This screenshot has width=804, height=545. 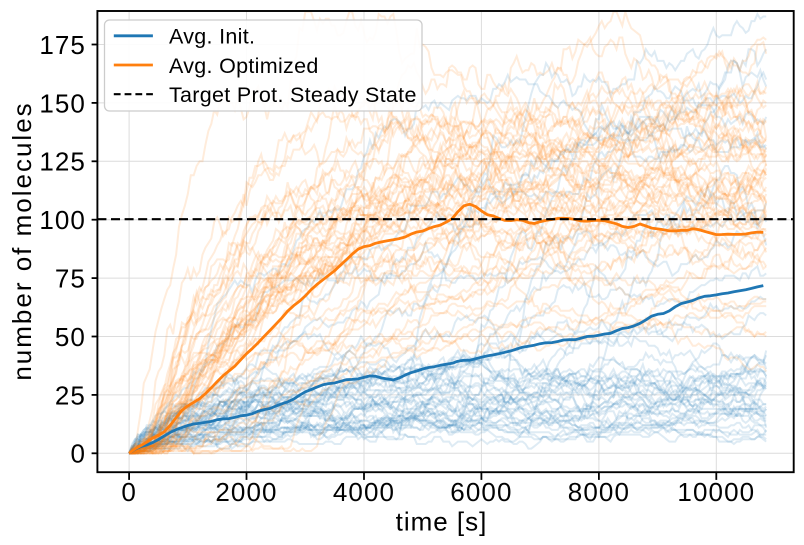 What do you see at coordinates (481, 492) in the screenshot?
I see `svg-text: 6000` at bounding box center [481, 492].